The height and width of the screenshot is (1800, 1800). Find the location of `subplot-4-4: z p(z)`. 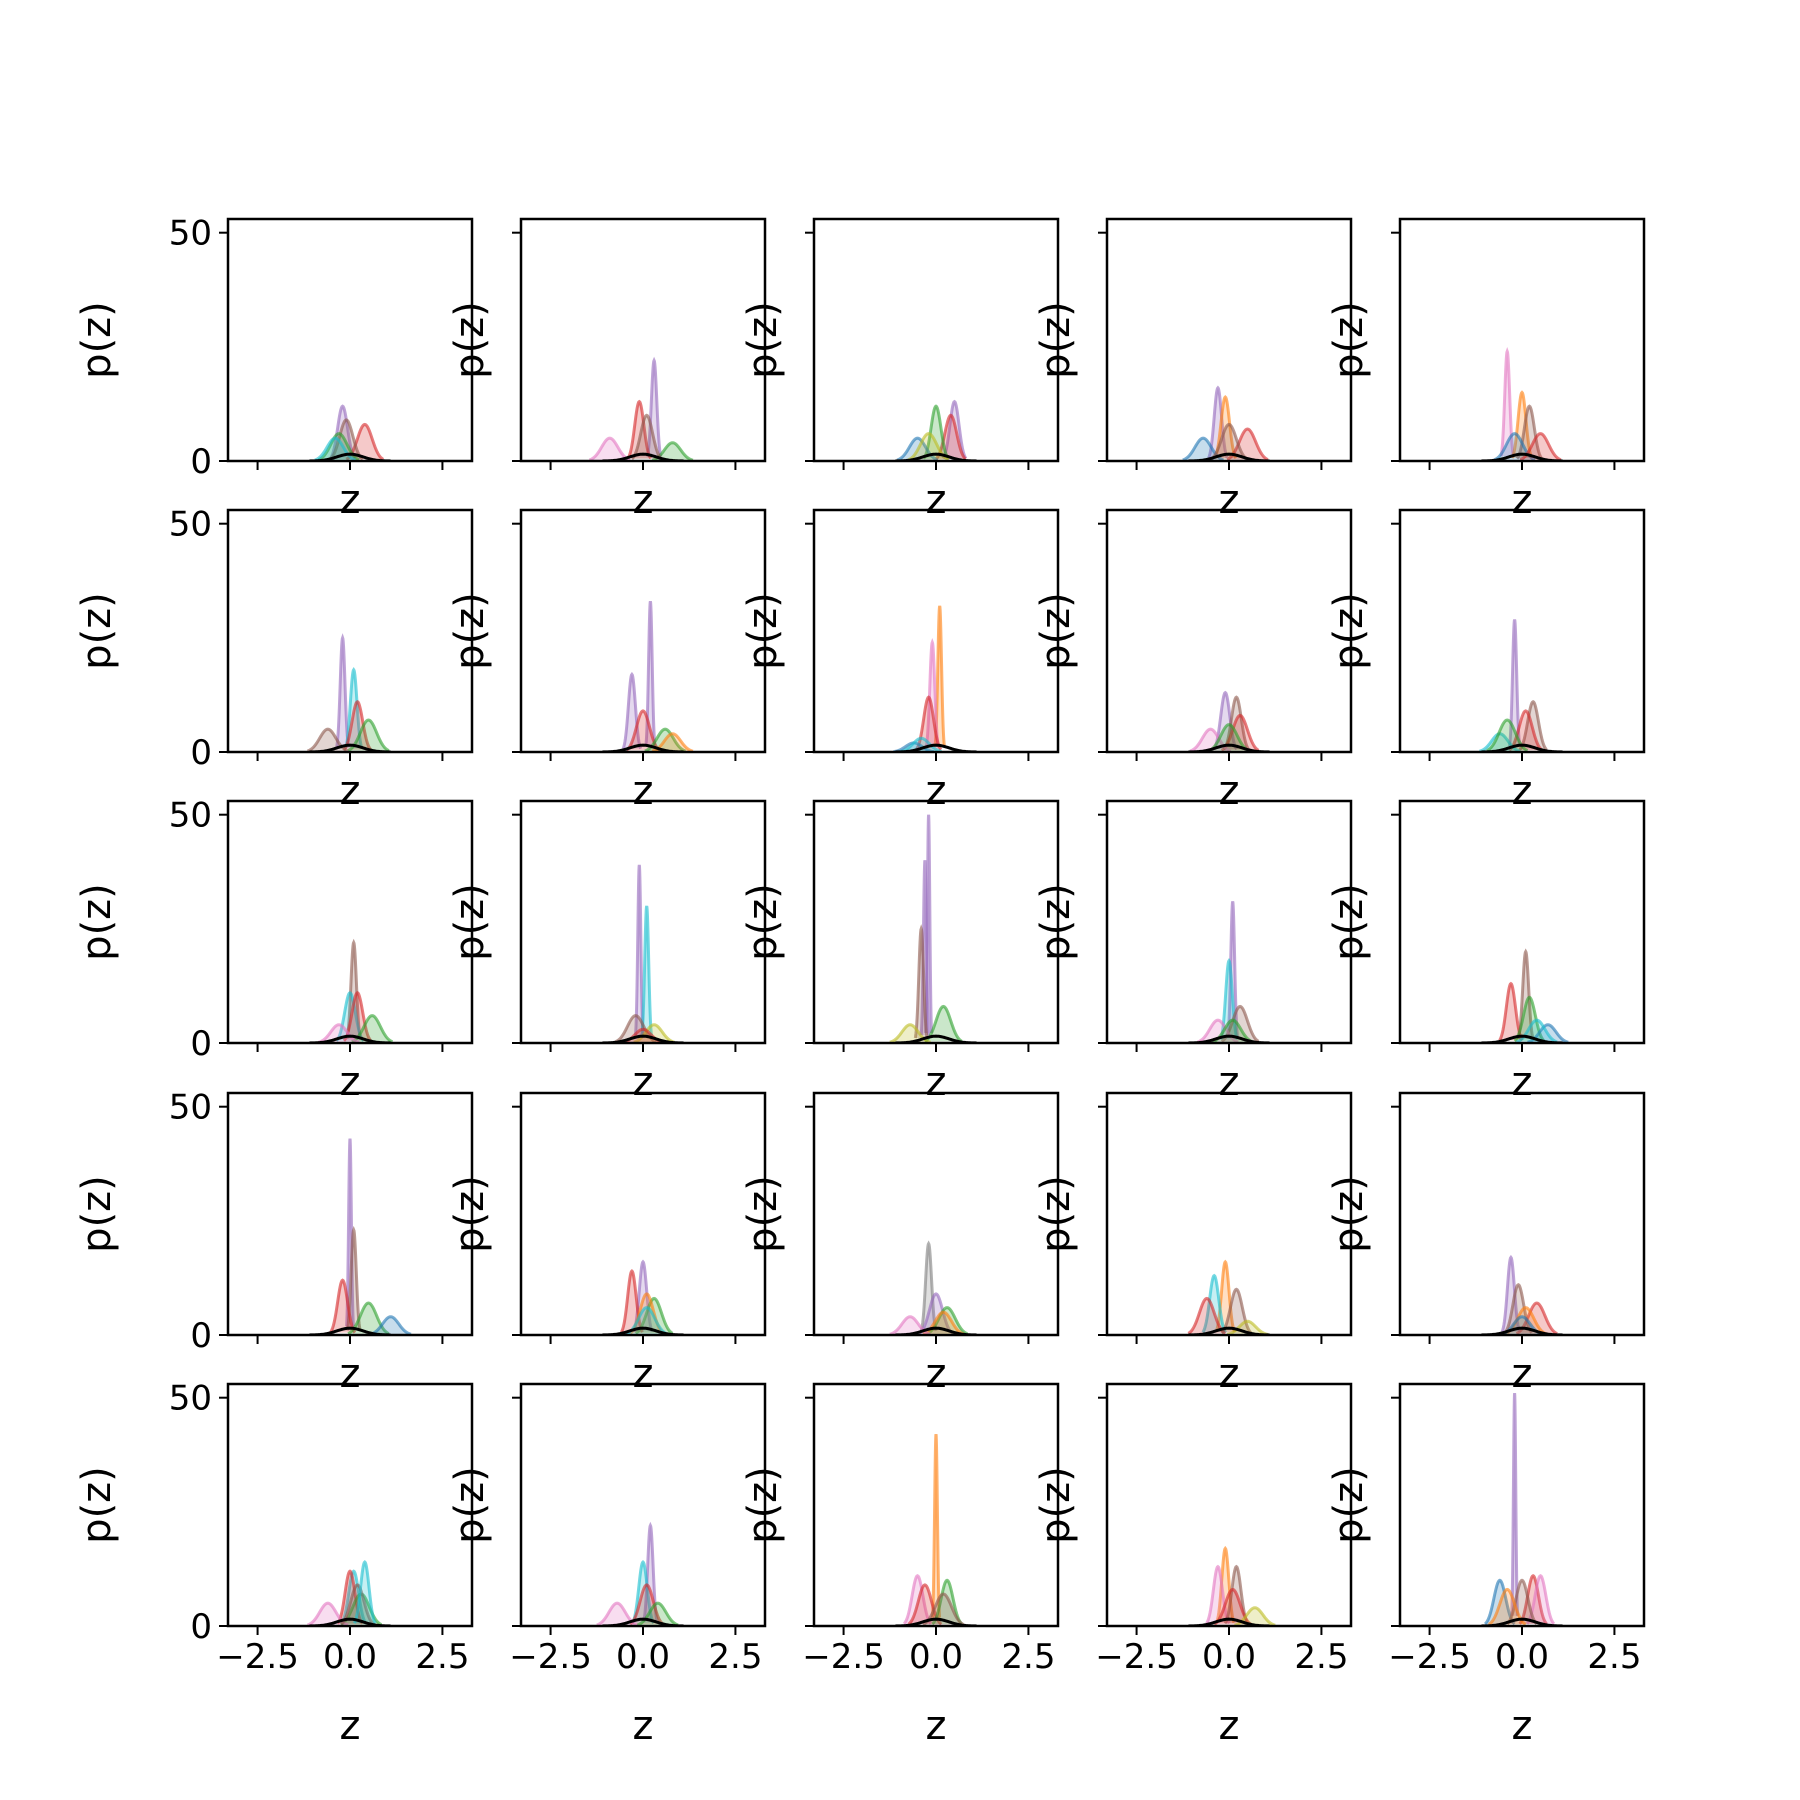

subplot-4-4: z p(z) is located at coordinates (1193, 1244).